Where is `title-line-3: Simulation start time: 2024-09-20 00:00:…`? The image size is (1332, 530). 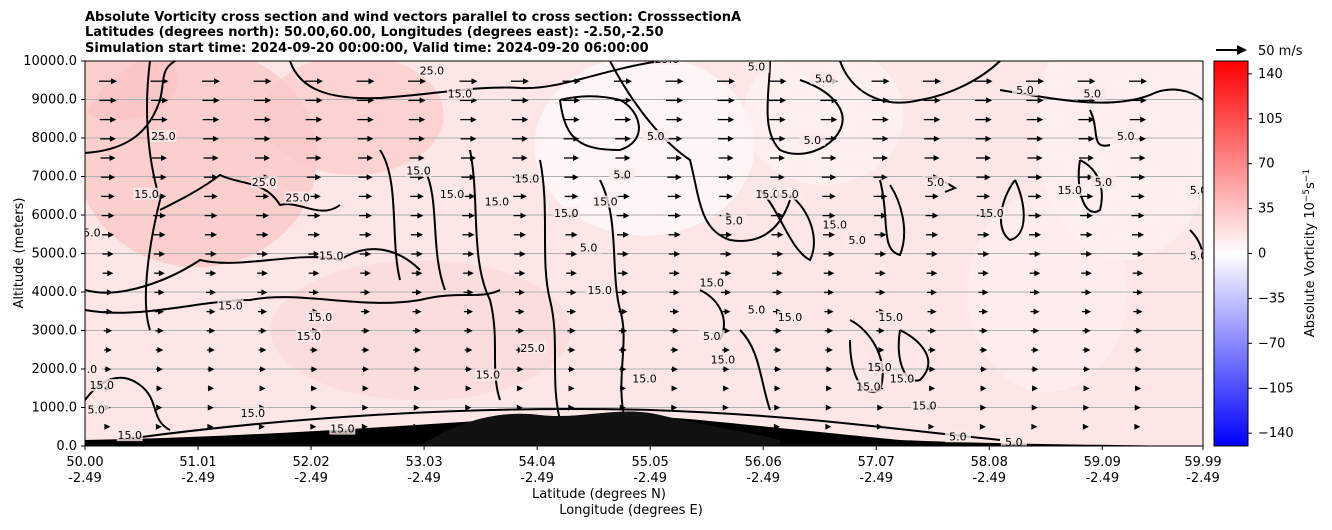 title-line-3: Simulation start time: 2024-09-20 00:00:… is located at coordinates (367, 48).